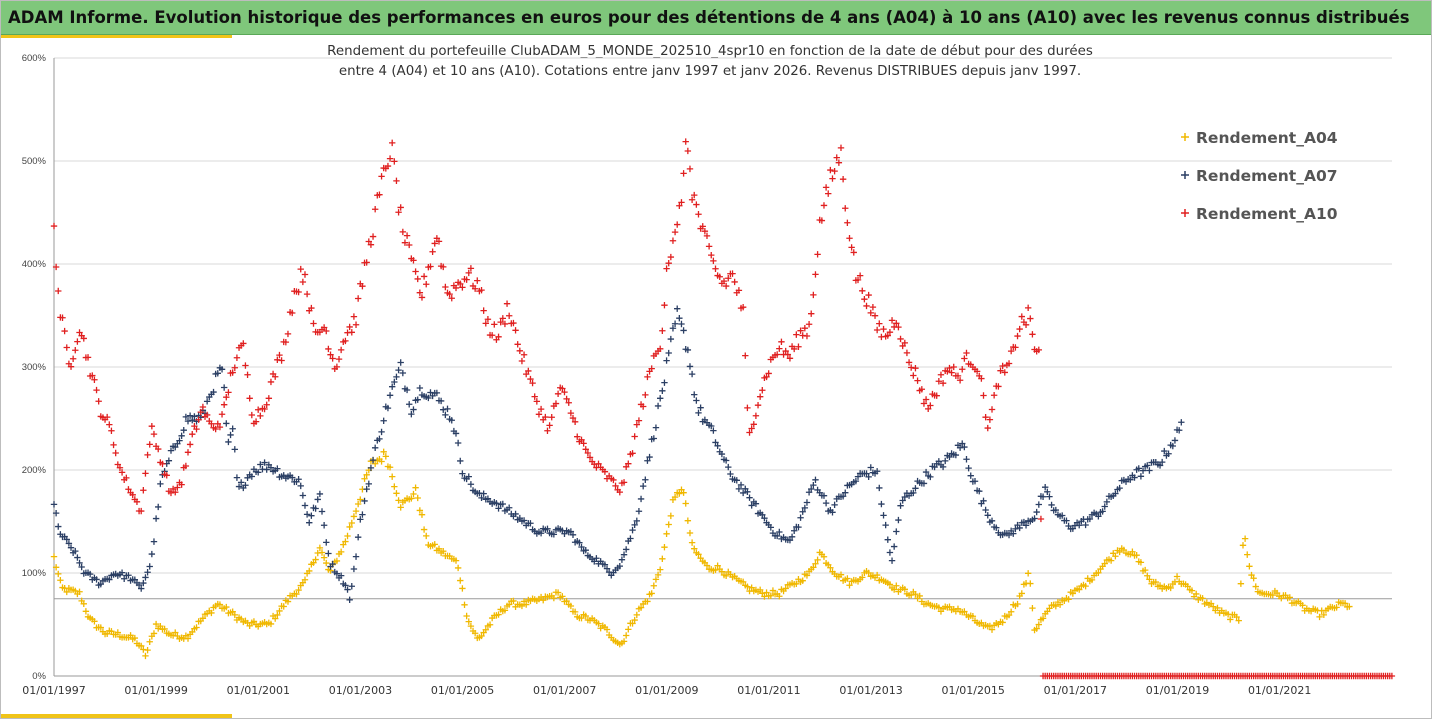 The width and height of the screenshot is (1432, 719). I want to click on x-tick-label: 01/01/2019, so click(1177, 690).